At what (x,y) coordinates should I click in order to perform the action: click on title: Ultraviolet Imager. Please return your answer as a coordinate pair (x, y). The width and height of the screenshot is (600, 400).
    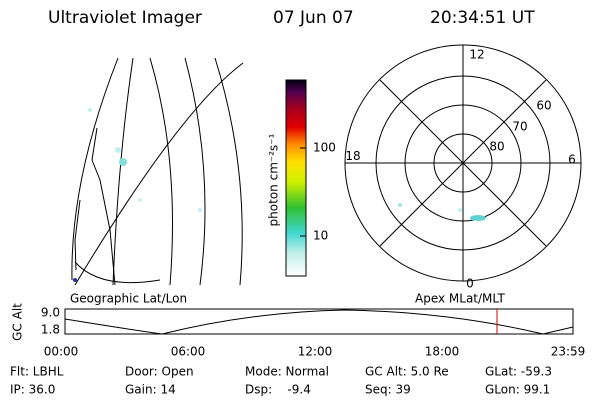
    Looking at the image, I should click on (125, 18).